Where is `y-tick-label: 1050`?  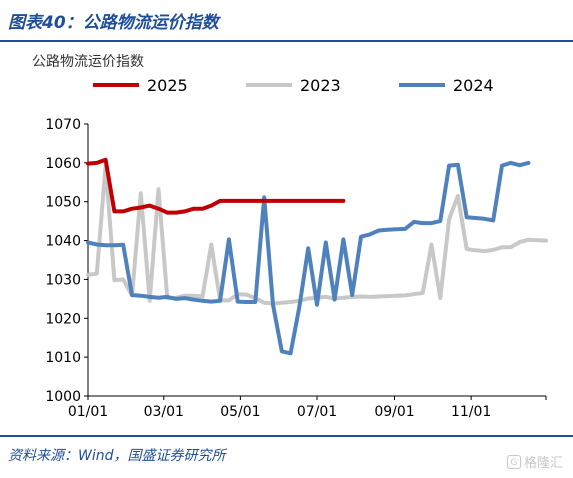
y-tick-label: 1050 is located at coordinates (63, 203).